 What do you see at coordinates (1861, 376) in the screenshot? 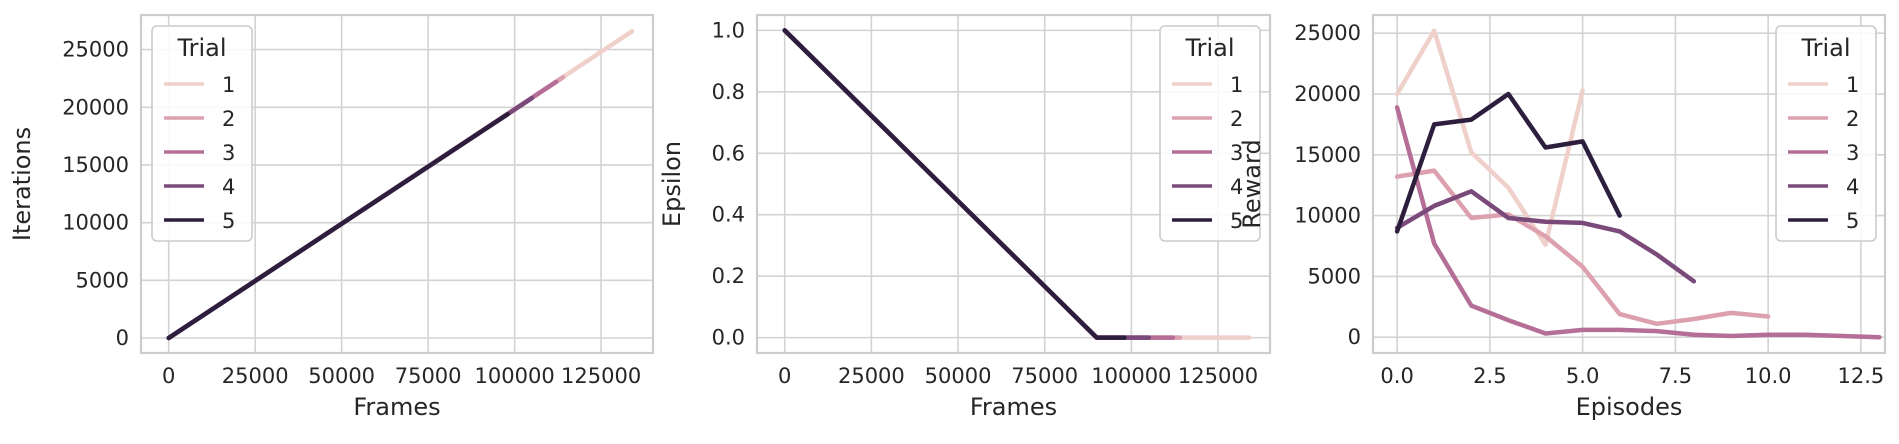
I see `x-tick-label: 12.5` at bounding box center [1861, 376].